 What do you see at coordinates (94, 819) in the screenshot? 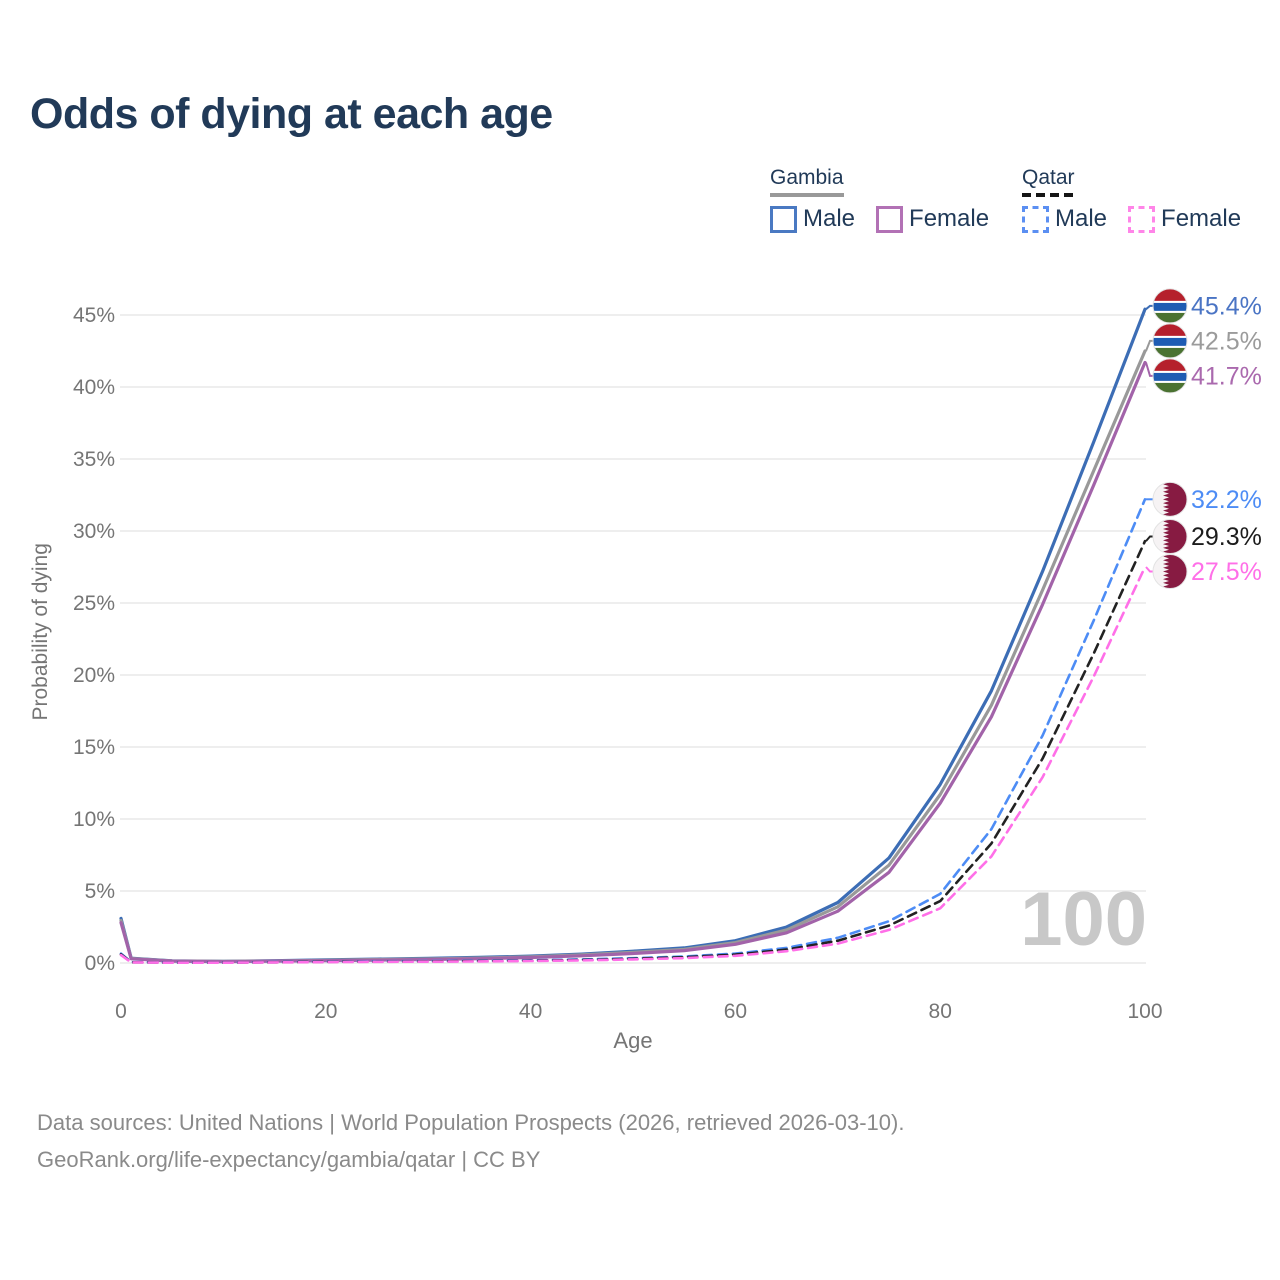
I see `y-tick-label: 10%` at bounding box center [94, 819].